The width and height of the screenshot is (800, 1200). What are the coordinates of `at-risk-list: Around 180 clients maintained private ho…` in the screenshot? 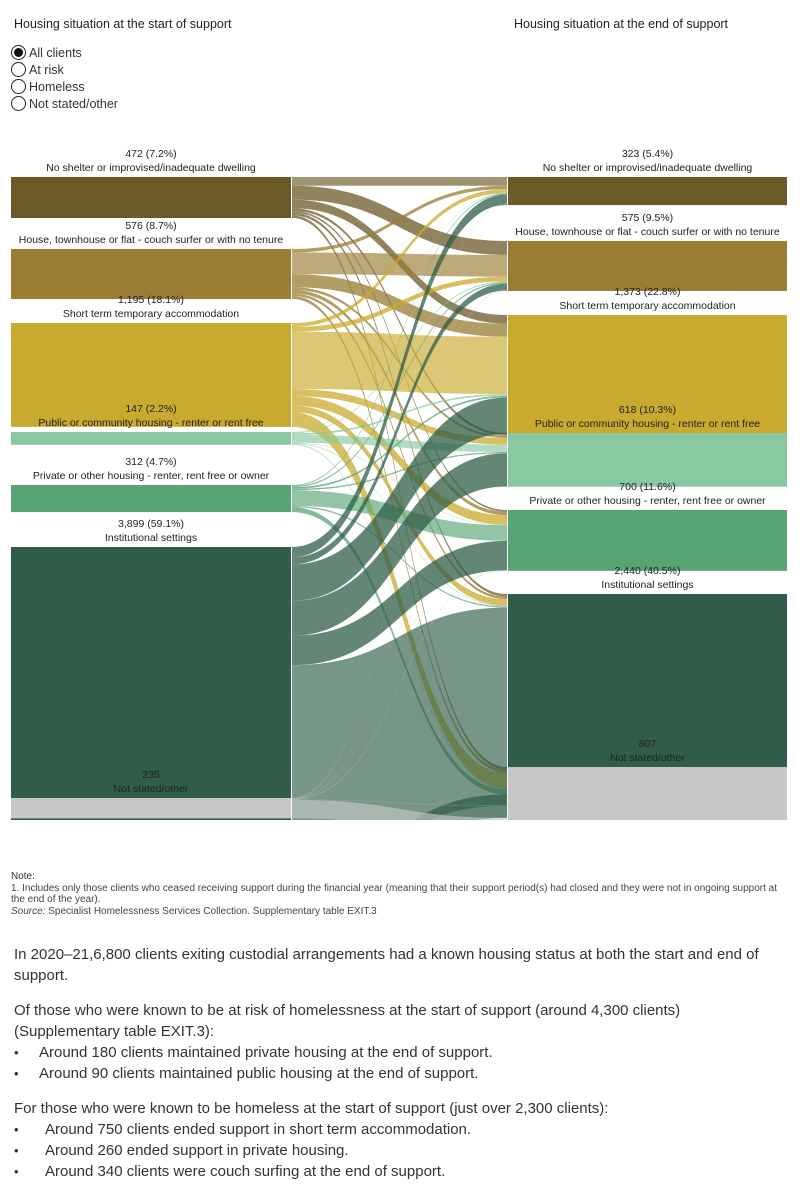 It's located at (399, 1063).